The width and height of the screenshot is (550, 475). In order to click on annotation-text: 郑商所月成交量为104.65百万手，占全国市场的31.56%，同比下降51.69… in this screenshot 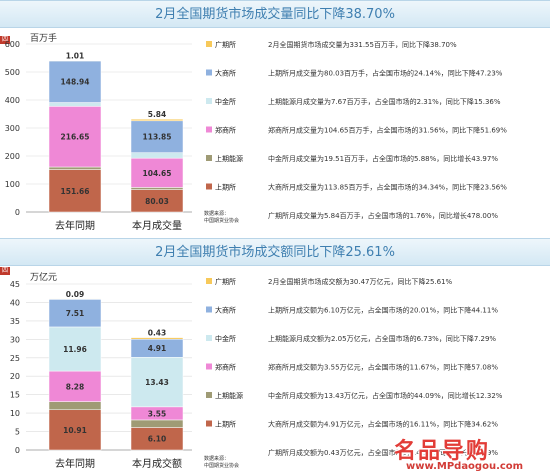, I will do `click(387, 130)`.